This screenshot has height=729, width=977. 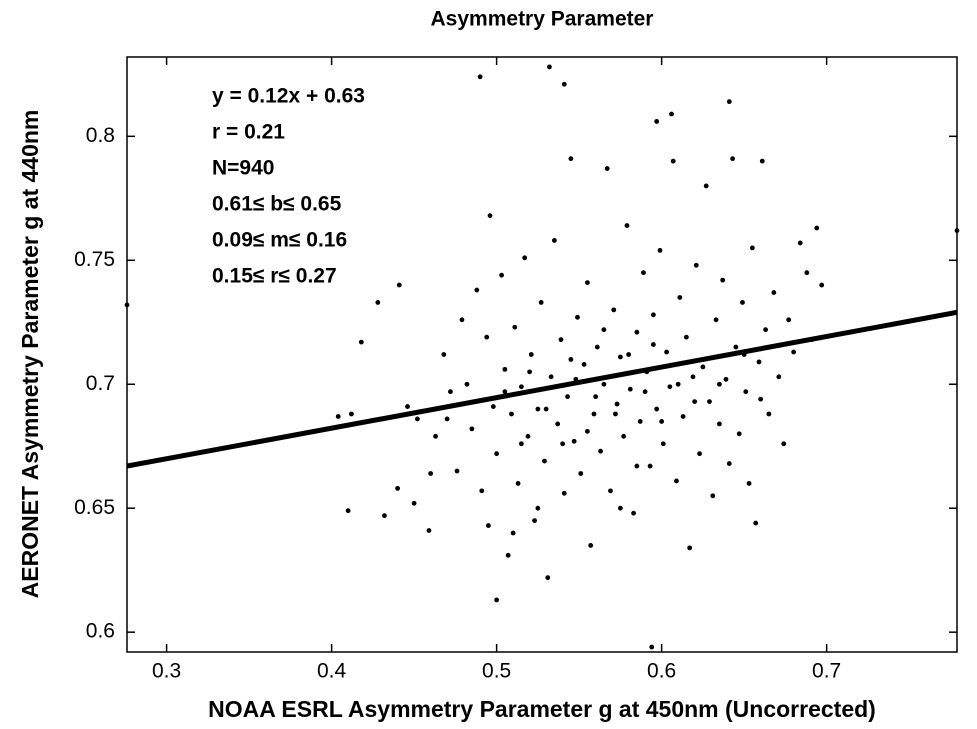 I want to click on y-axis-label: AERONET Asymmetry Parameter g at 440nm, so click(x=30, y=354).